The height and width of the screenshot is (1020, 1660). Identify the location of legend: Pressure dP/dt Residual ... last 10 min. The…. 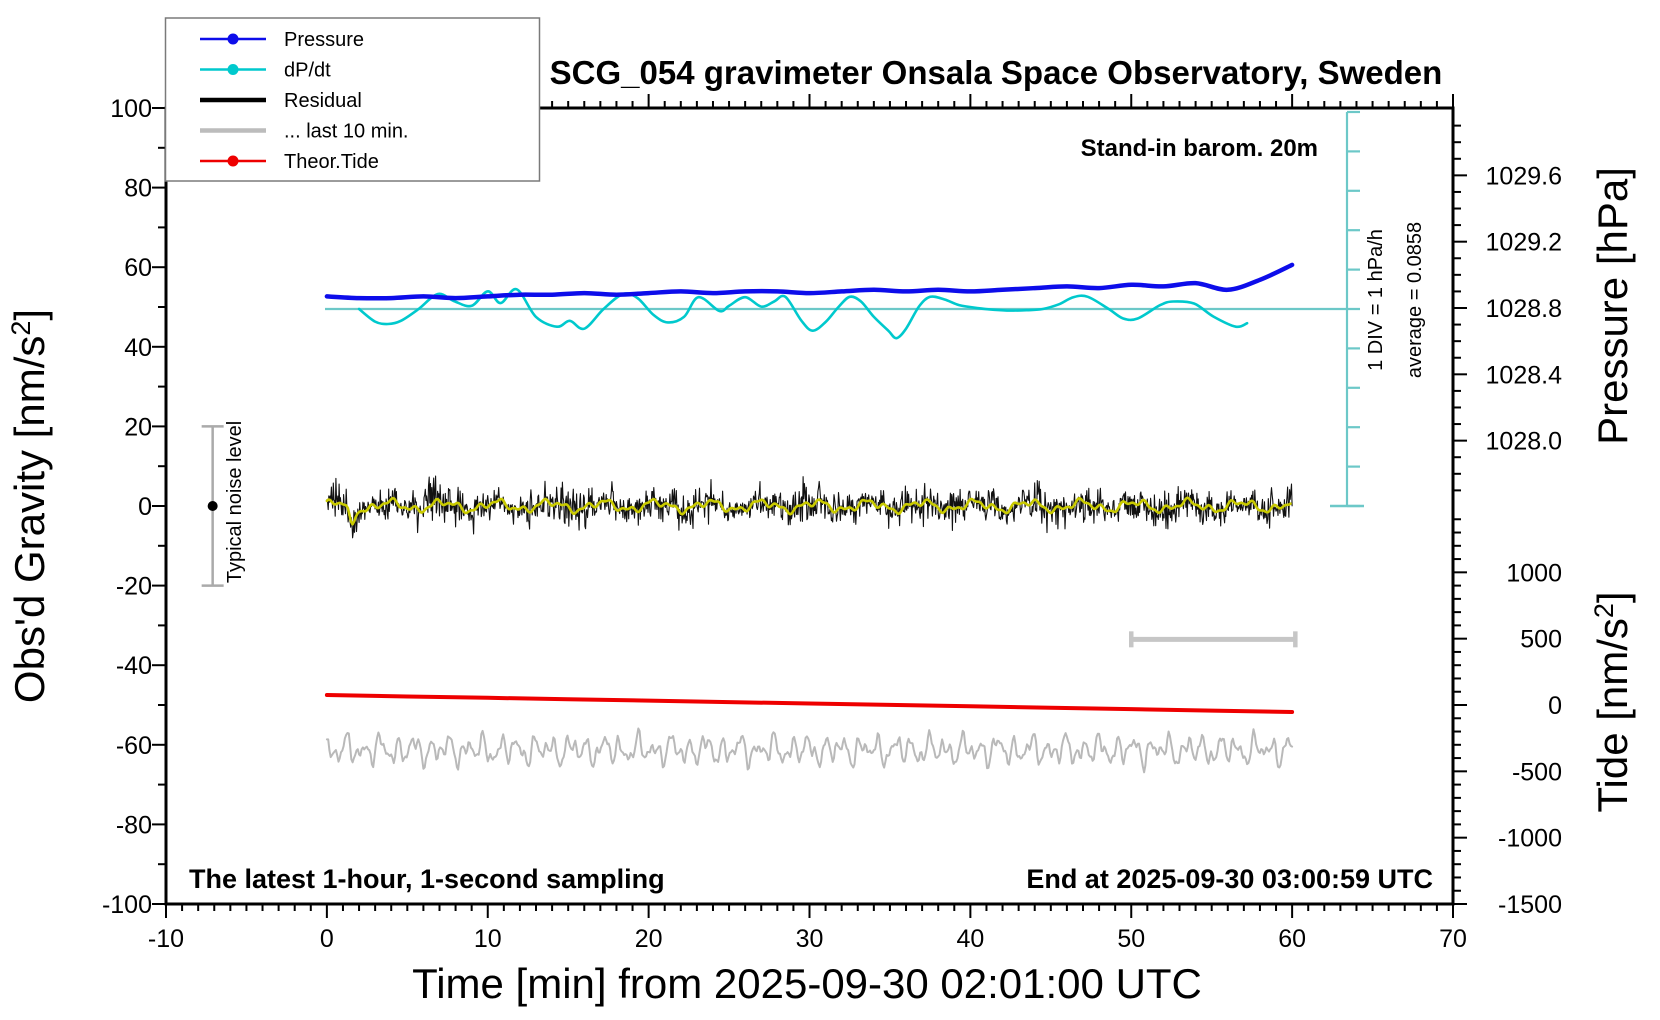
(352, 99).